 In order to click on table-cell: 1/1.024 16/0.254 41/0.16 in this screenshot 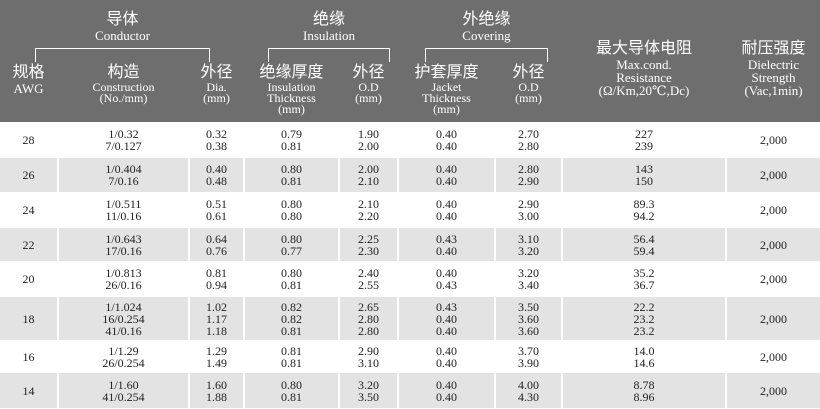, I will do `click(123, 318)`.